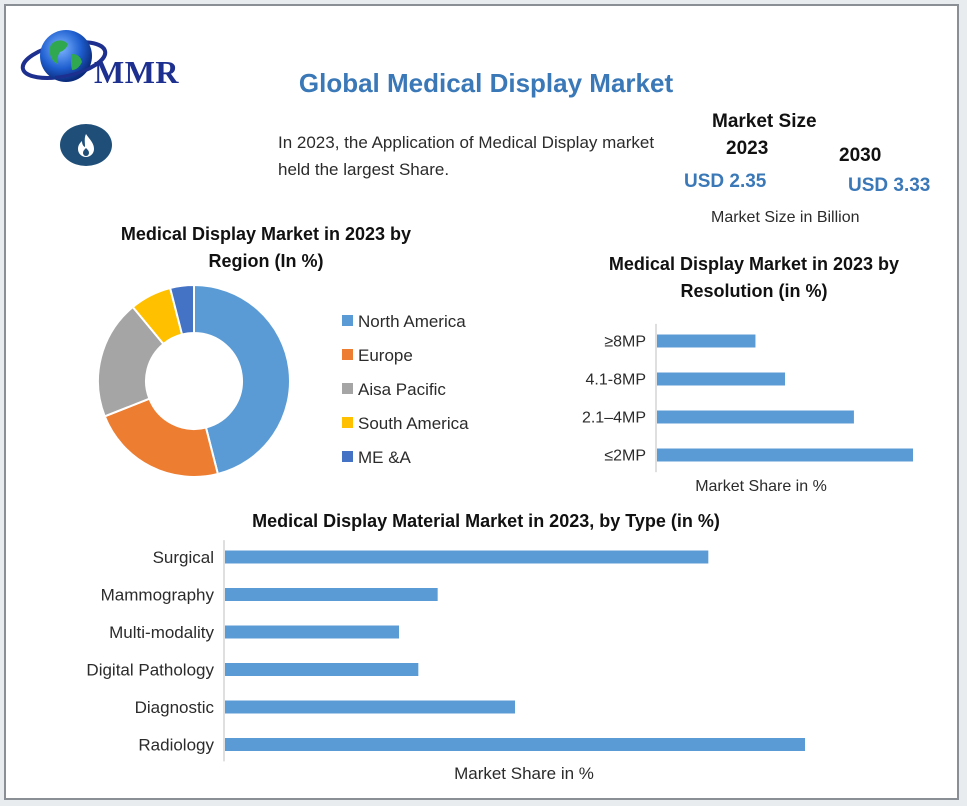 The width and height of the screenshot is (967, 806). What do you see at coordinates (706, 341) in the screenshot?
I see `resolution-bar-8mp` at bounding box center [706, 341].